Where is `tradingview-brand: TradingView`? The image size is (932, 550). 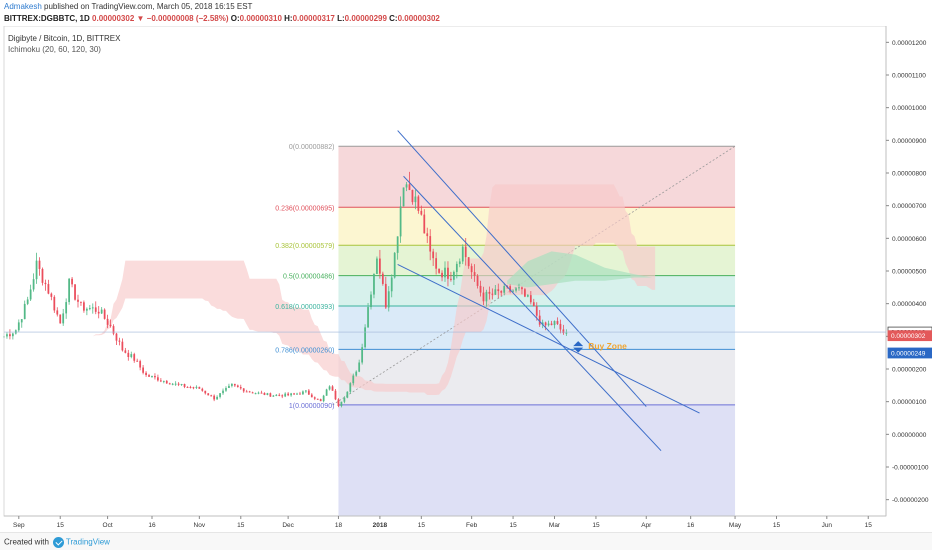 tradingview-brand: TradingView is located at coordinates (87, 542).